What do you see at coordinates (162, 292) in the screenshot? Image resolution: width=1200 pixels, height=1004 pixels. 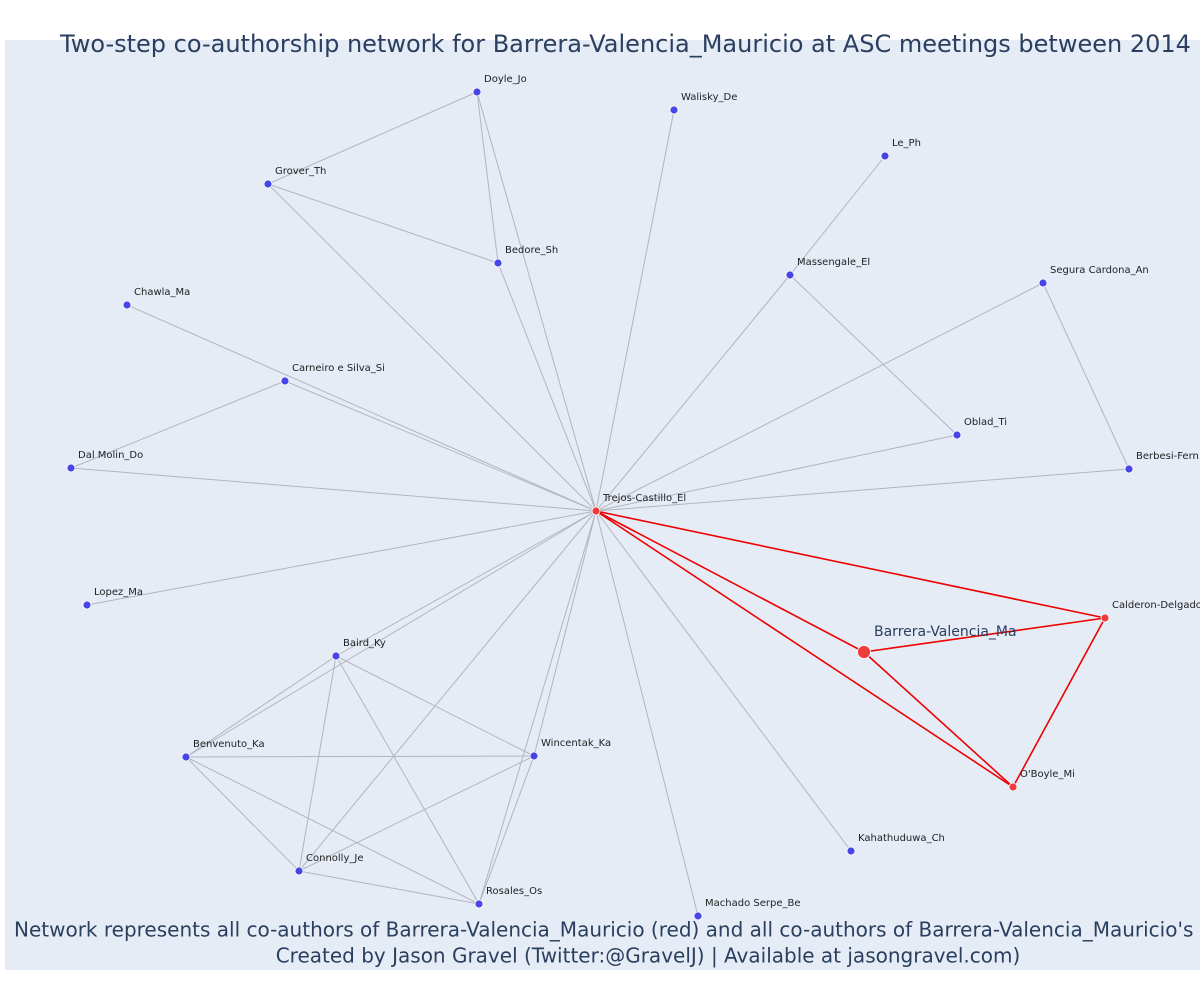 I see `node-label: Chawla_Ma` at bounding box center [162, 292].